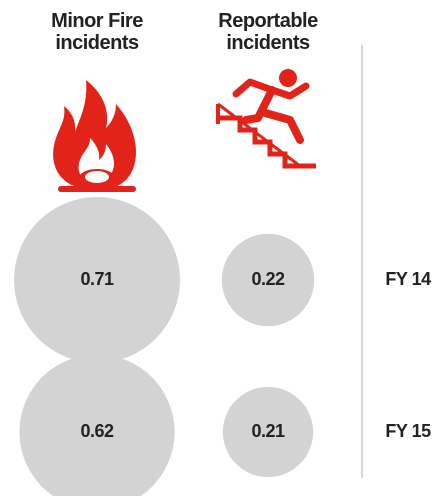 The width and height of the screenshot is (440, 496). What do you see at coordinates (97, 431) in the screenshot?
I see `value-label: 0.62` at bounding box center [97, 431].